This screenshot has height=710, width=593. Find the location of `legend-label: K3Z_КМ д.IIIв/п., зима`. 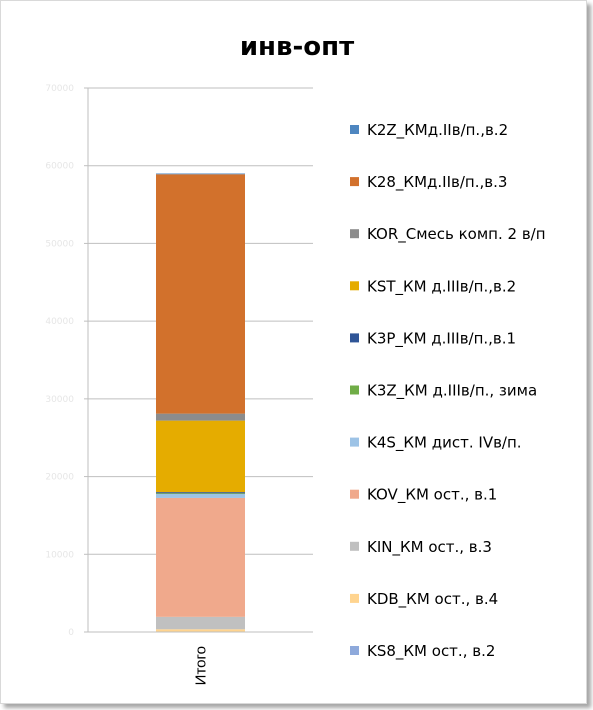

legend-label: K3Z_КМ д.IIIв/п., зима is located at coordinates (452, 391).